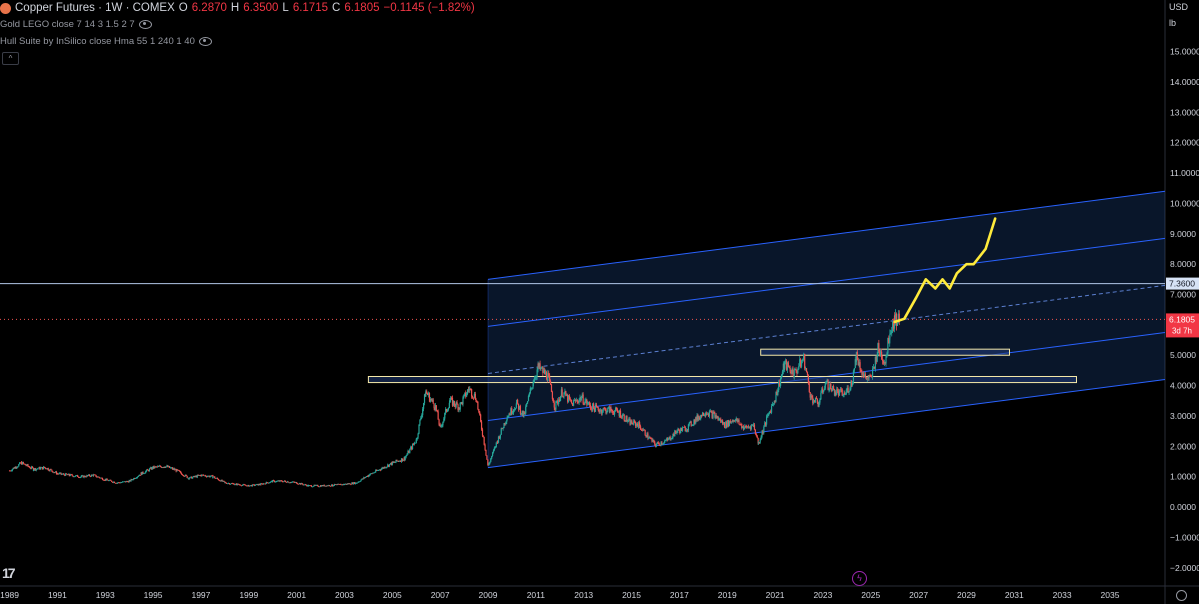 Image resolution: width=1199 pixels, height=604 pixels. Describe the element at coordinates (1184, 568) in the screenshot. I see `y-tick-label: −2.0000` at that location.